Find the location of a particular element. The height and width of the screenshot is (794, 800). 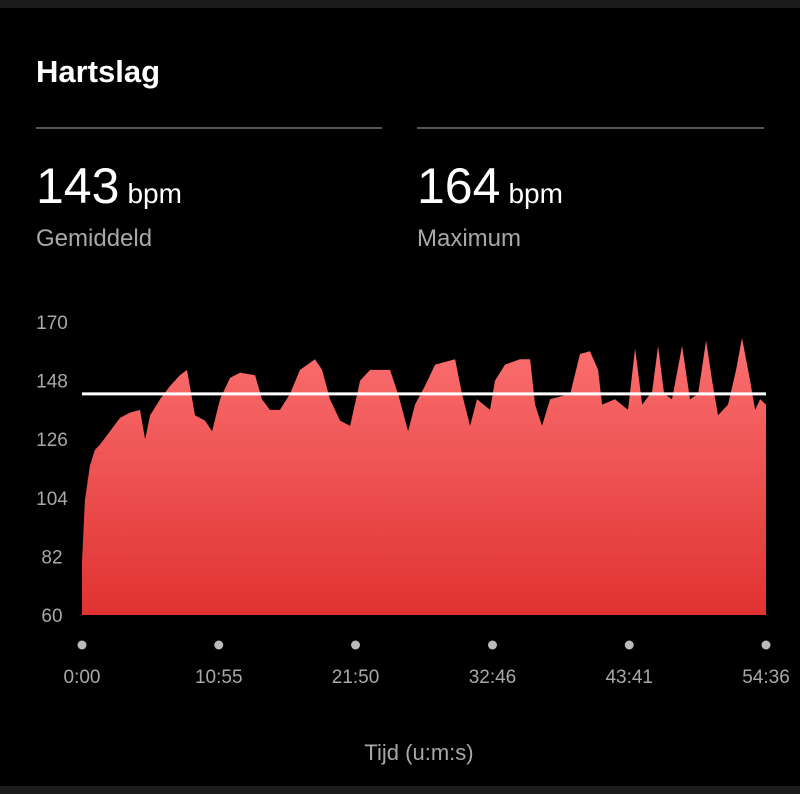

y-tick-label: 148 is located at coordinates (52, 382).